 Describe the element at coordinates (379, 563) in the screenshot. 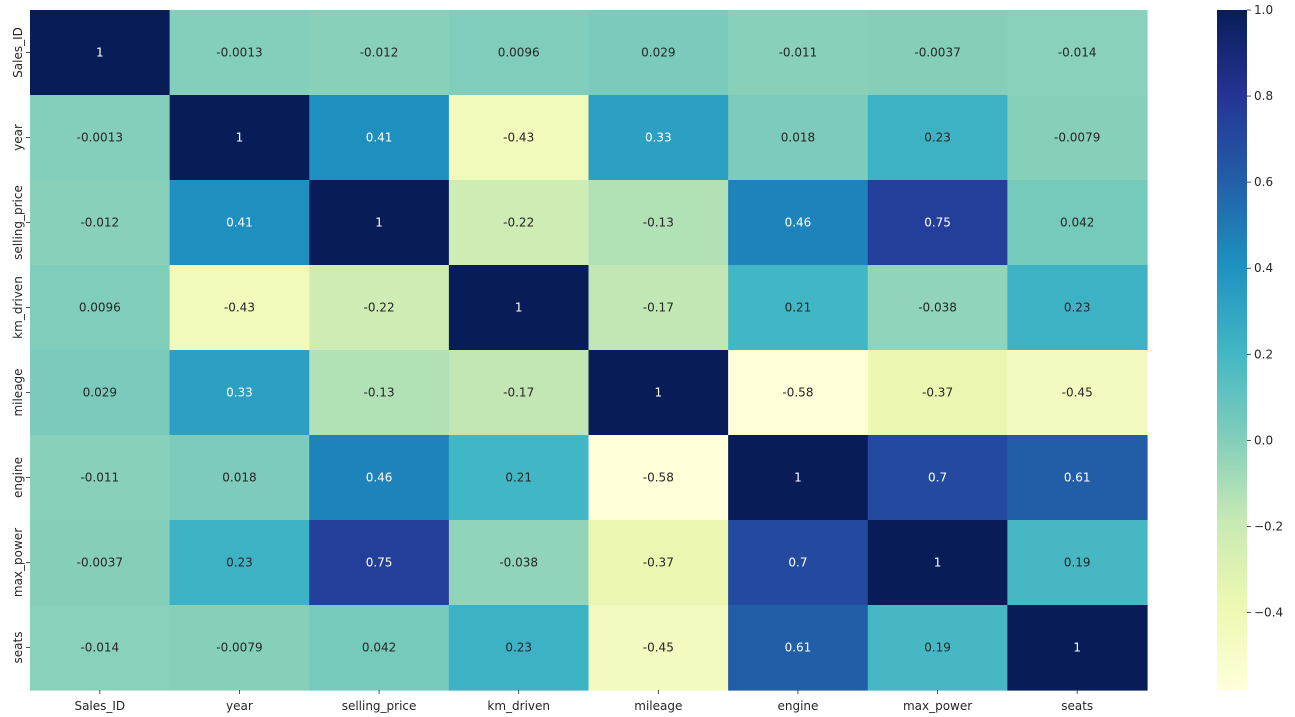

I see `cell-annotation: 0.75` at that location.